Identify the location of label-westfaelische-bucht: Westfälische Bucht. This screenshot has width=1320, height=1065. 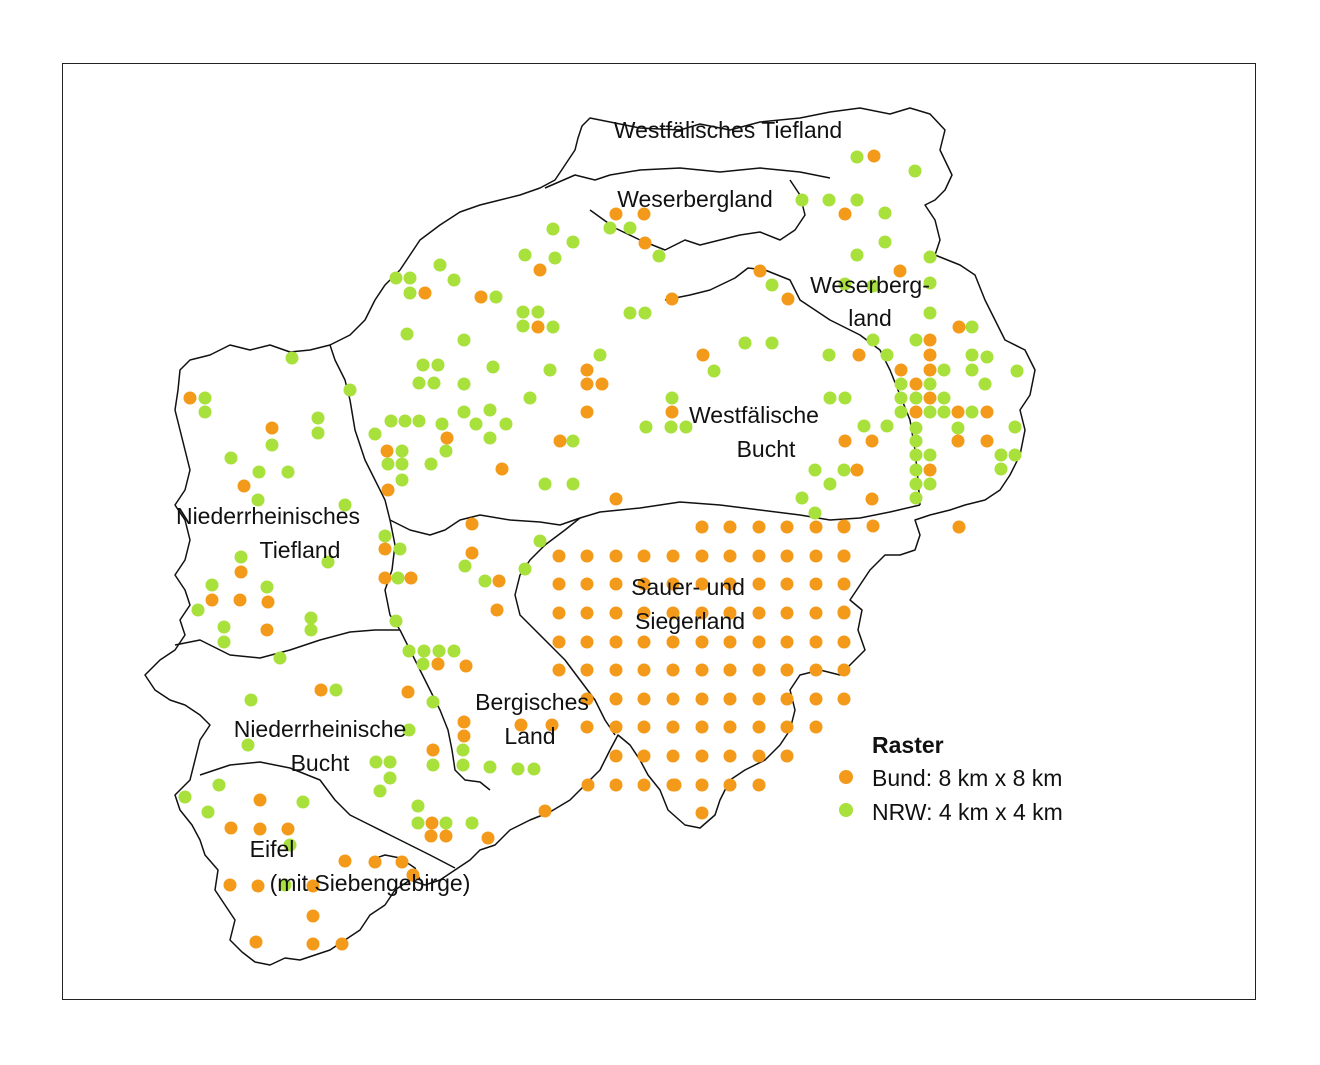
(754, 432).